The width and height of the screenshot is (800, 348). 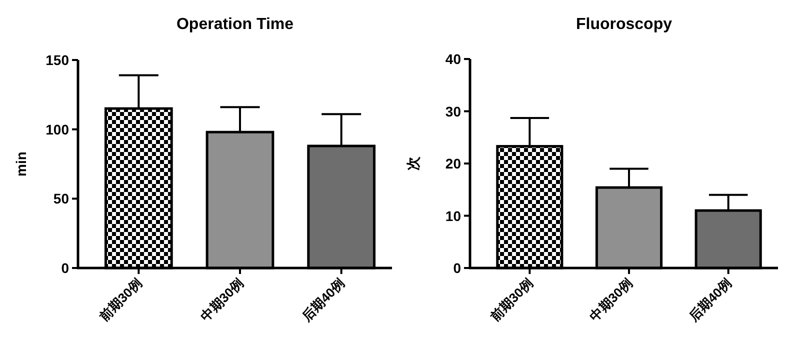 What do you see at coordinates (58, 60) in the screenshot?
I see `y-tick-label: 150` at bounding box center [58, 60].